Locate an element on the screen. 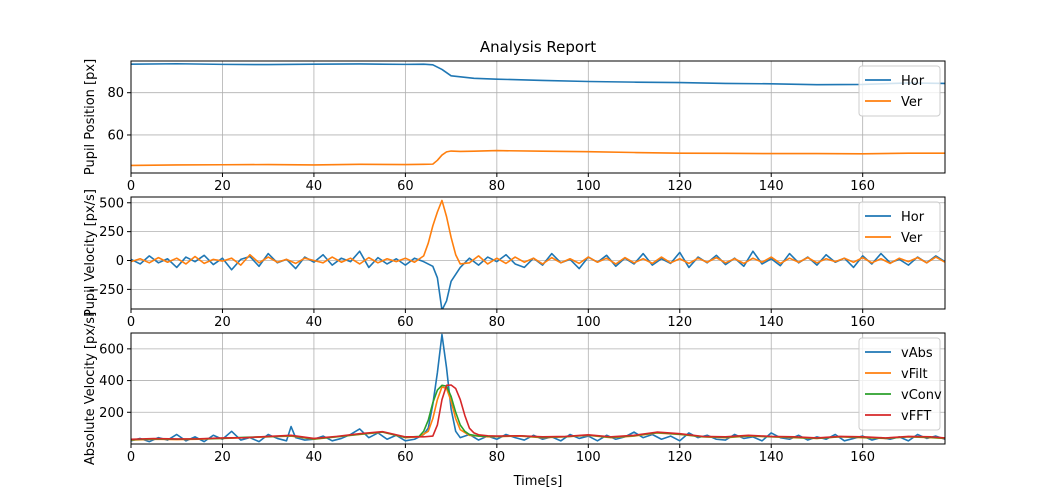 Image resolution: width=1050 pixels, height=500 pixels. y-tick-label: 80 is located at coordinates (115, 93).